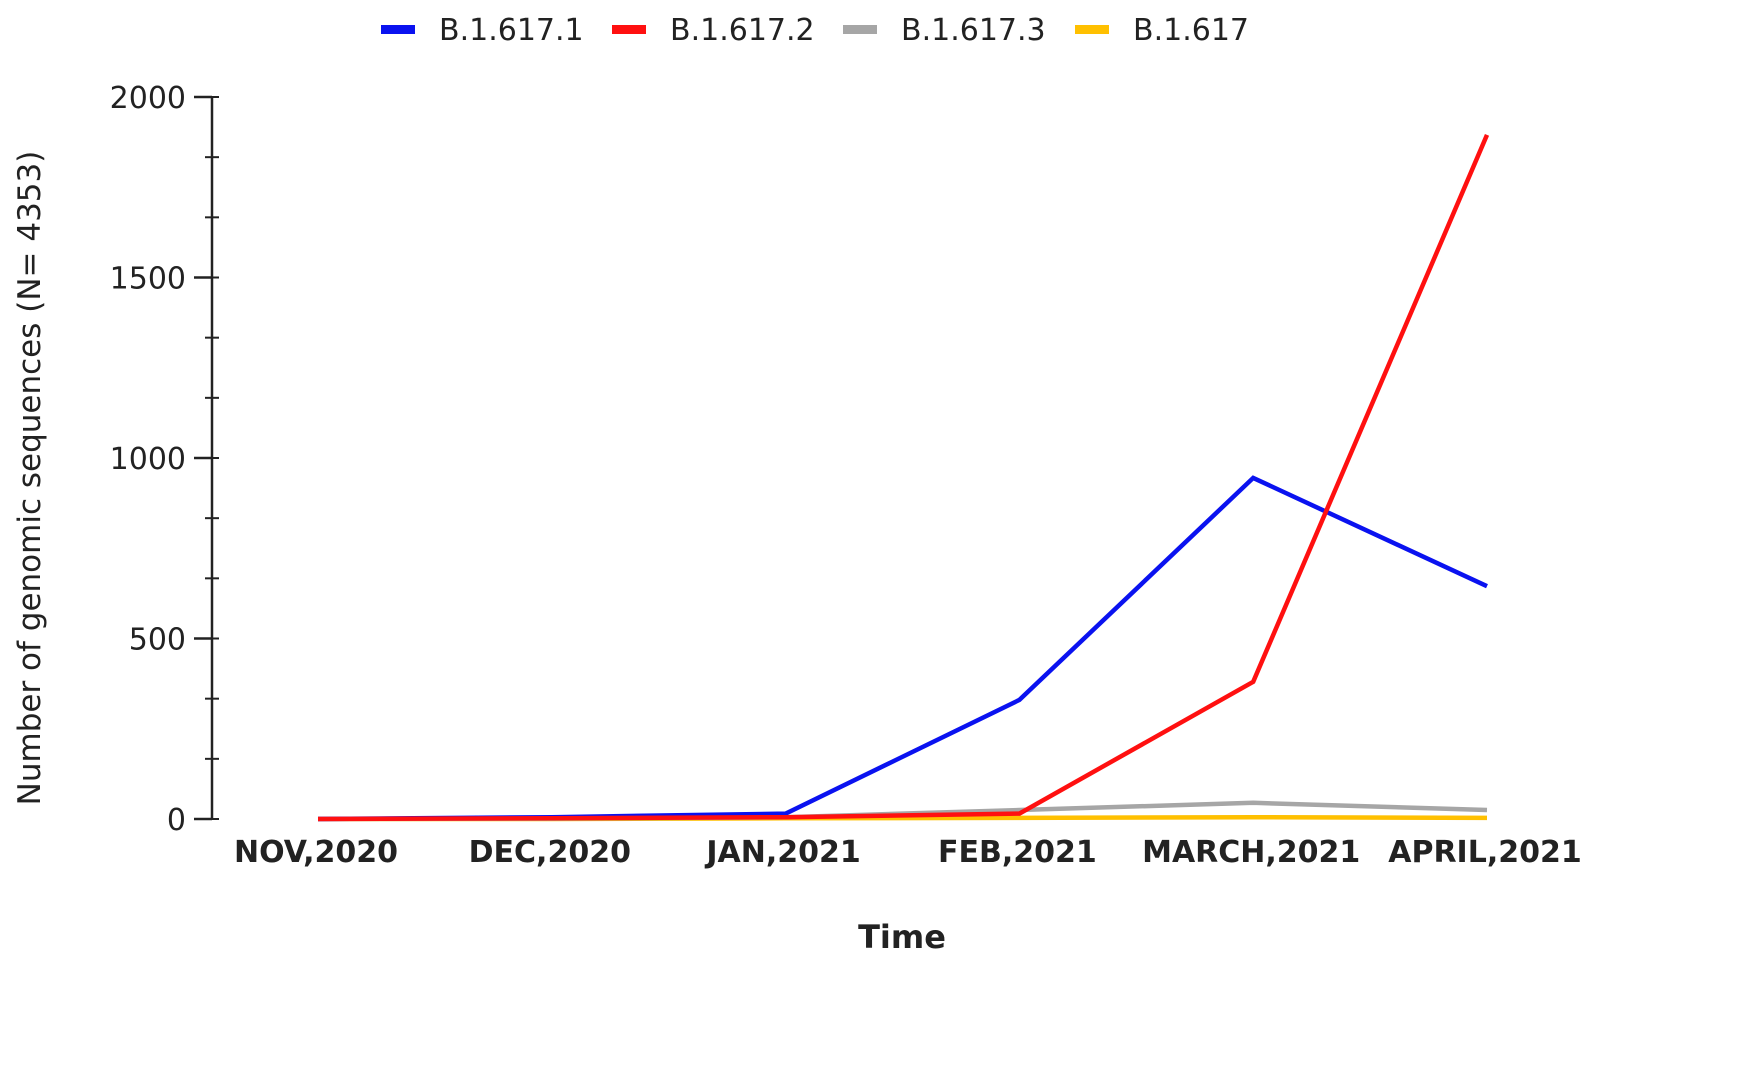 The image size is (1750, 1065). What do you see at coordinates (148, 98) in the screenshot?
I see `y-tick-label: 2000` at bounding box center [148, 98].